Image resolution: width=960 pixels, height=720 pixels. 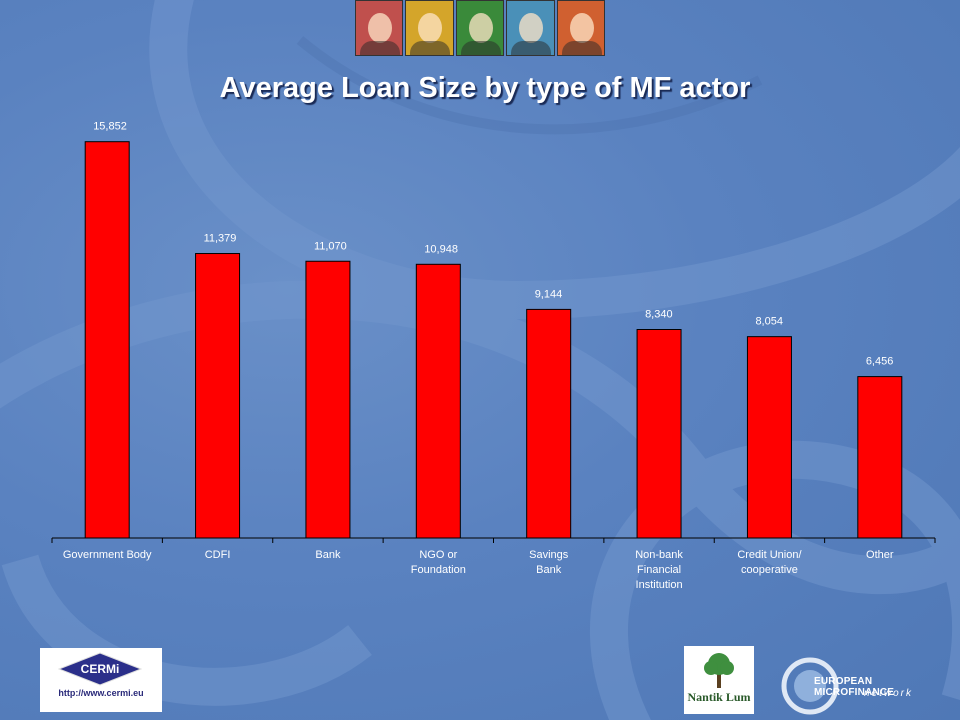 I want to click on nantik-lum-logo: Nantik Lum, so click(x=719, y=680).